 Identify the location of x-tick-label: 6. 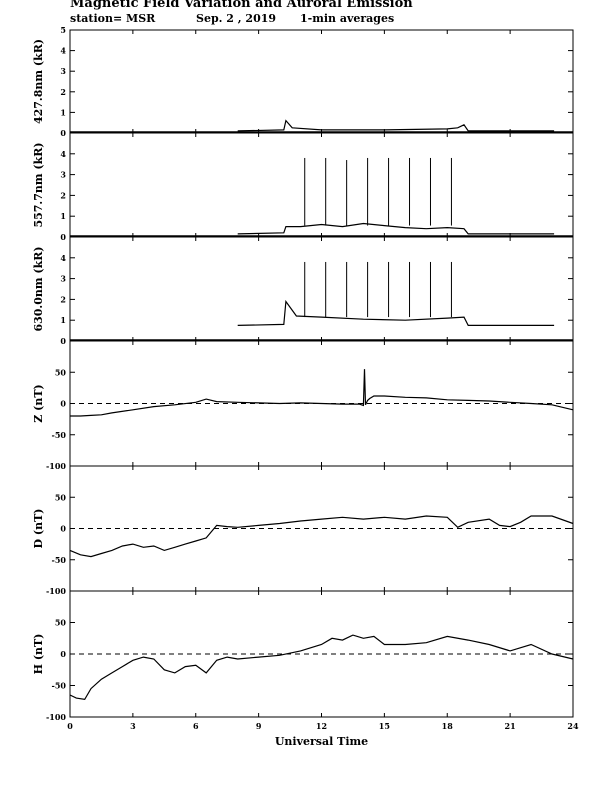
(196, 726).